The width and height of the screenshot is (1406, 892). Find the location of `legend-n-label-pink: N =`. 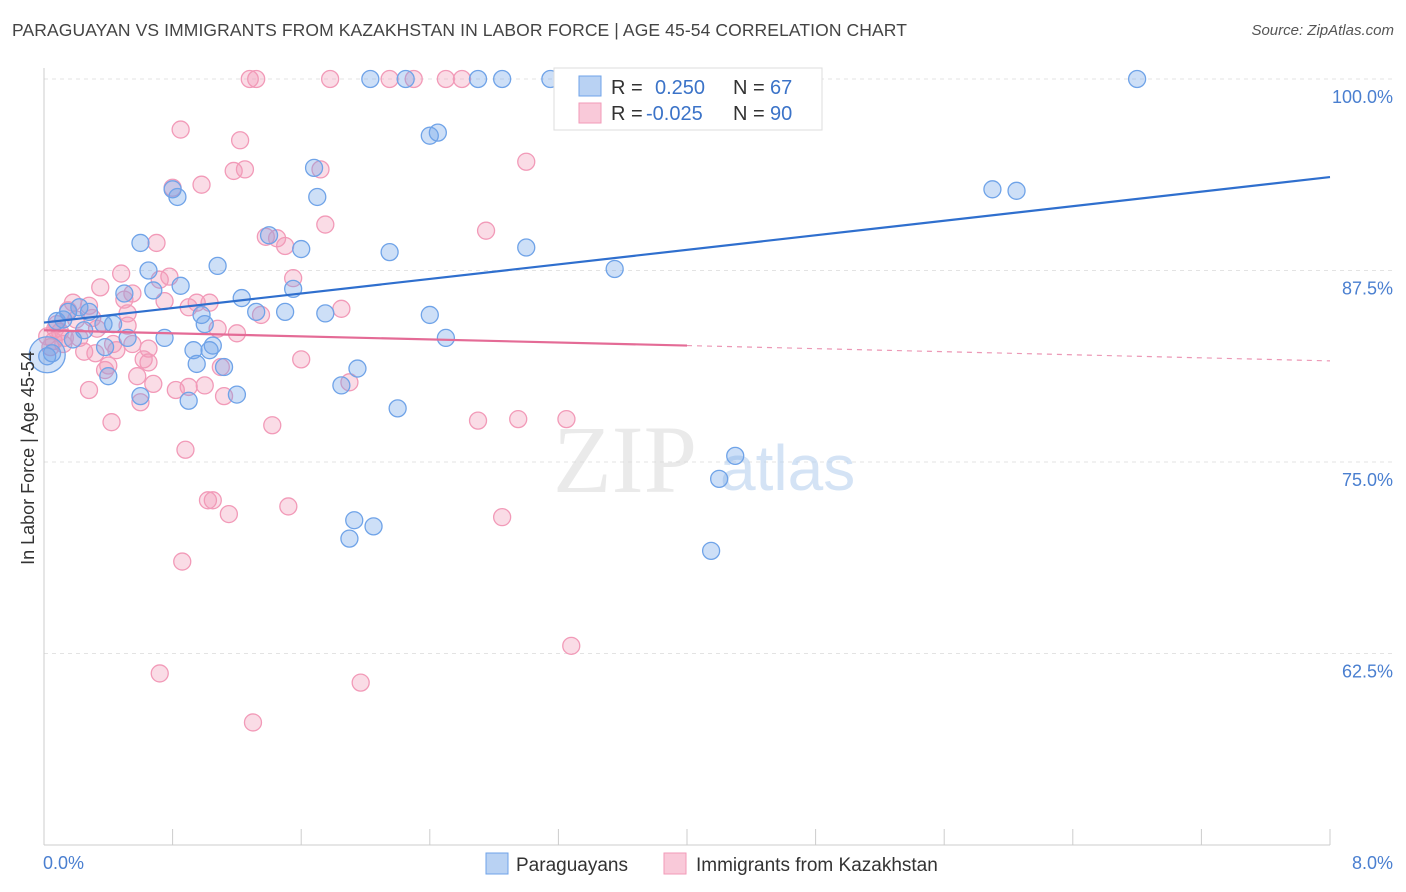

legend-n-label-pink: N = is located at coordinates (749, 114).